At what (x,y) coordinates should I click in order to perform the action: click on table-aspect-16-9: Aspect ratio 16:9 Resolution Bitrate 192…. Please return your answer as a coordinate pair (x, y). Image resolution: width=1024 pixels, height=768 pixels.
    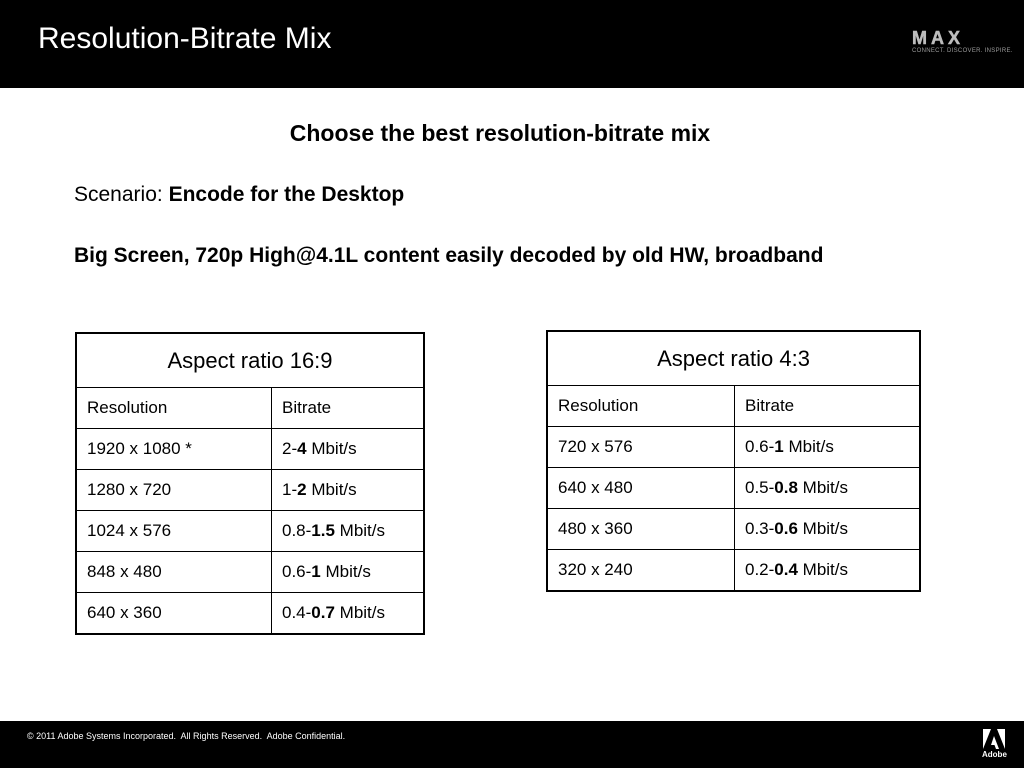
    Looking at the image, I should click on (250, 483).